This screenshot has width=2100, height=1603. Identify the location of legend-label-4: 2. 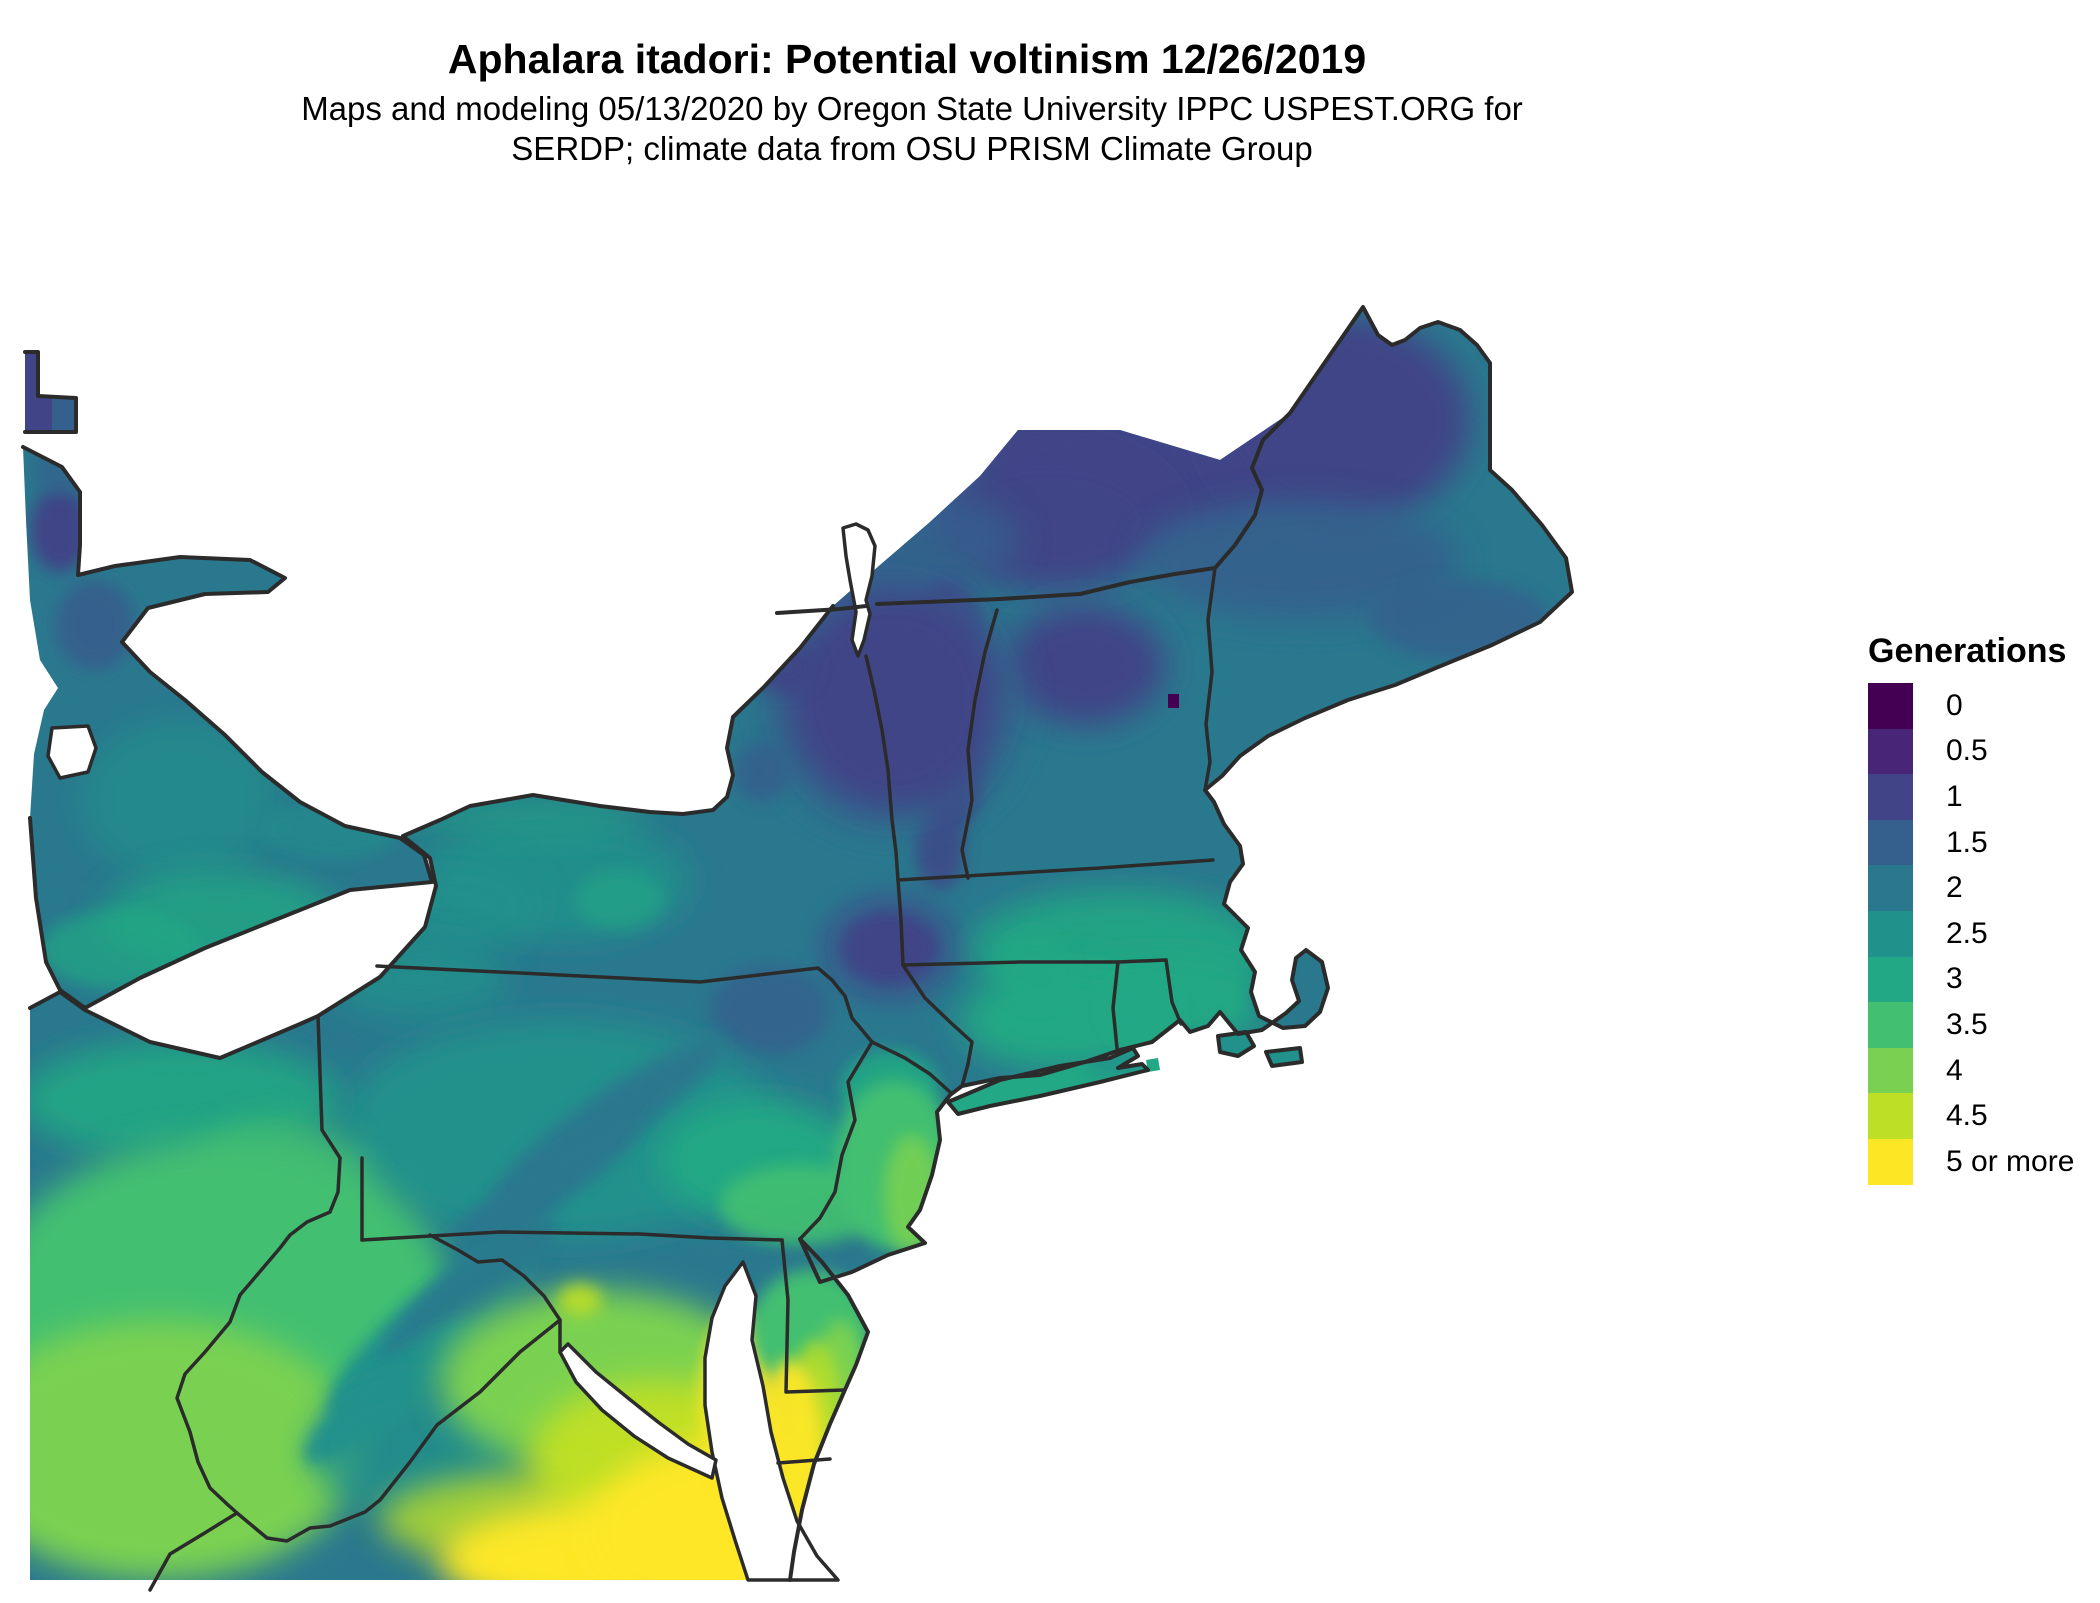
(1954, 888).